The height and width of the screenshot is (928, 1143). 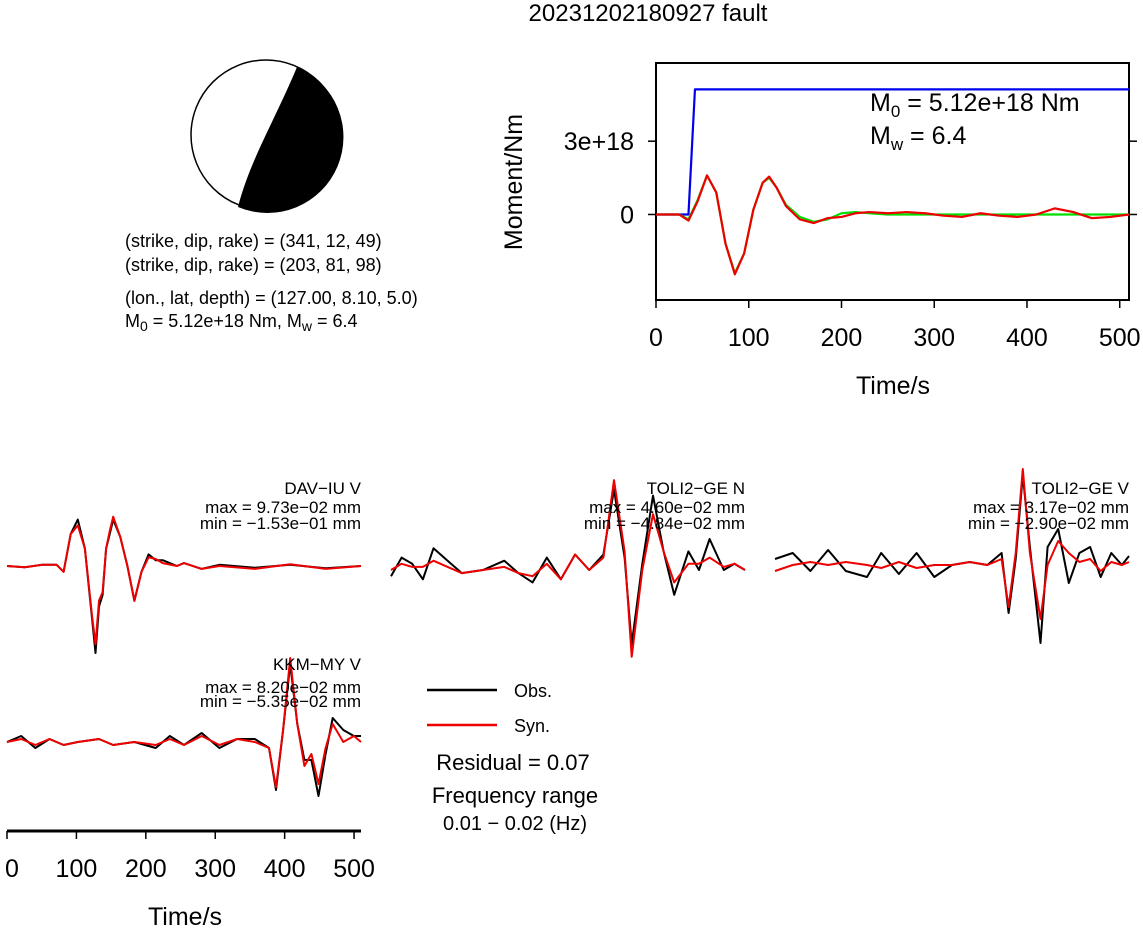 I want to click on y-tick-label: 0, so click(x=627, y=215).